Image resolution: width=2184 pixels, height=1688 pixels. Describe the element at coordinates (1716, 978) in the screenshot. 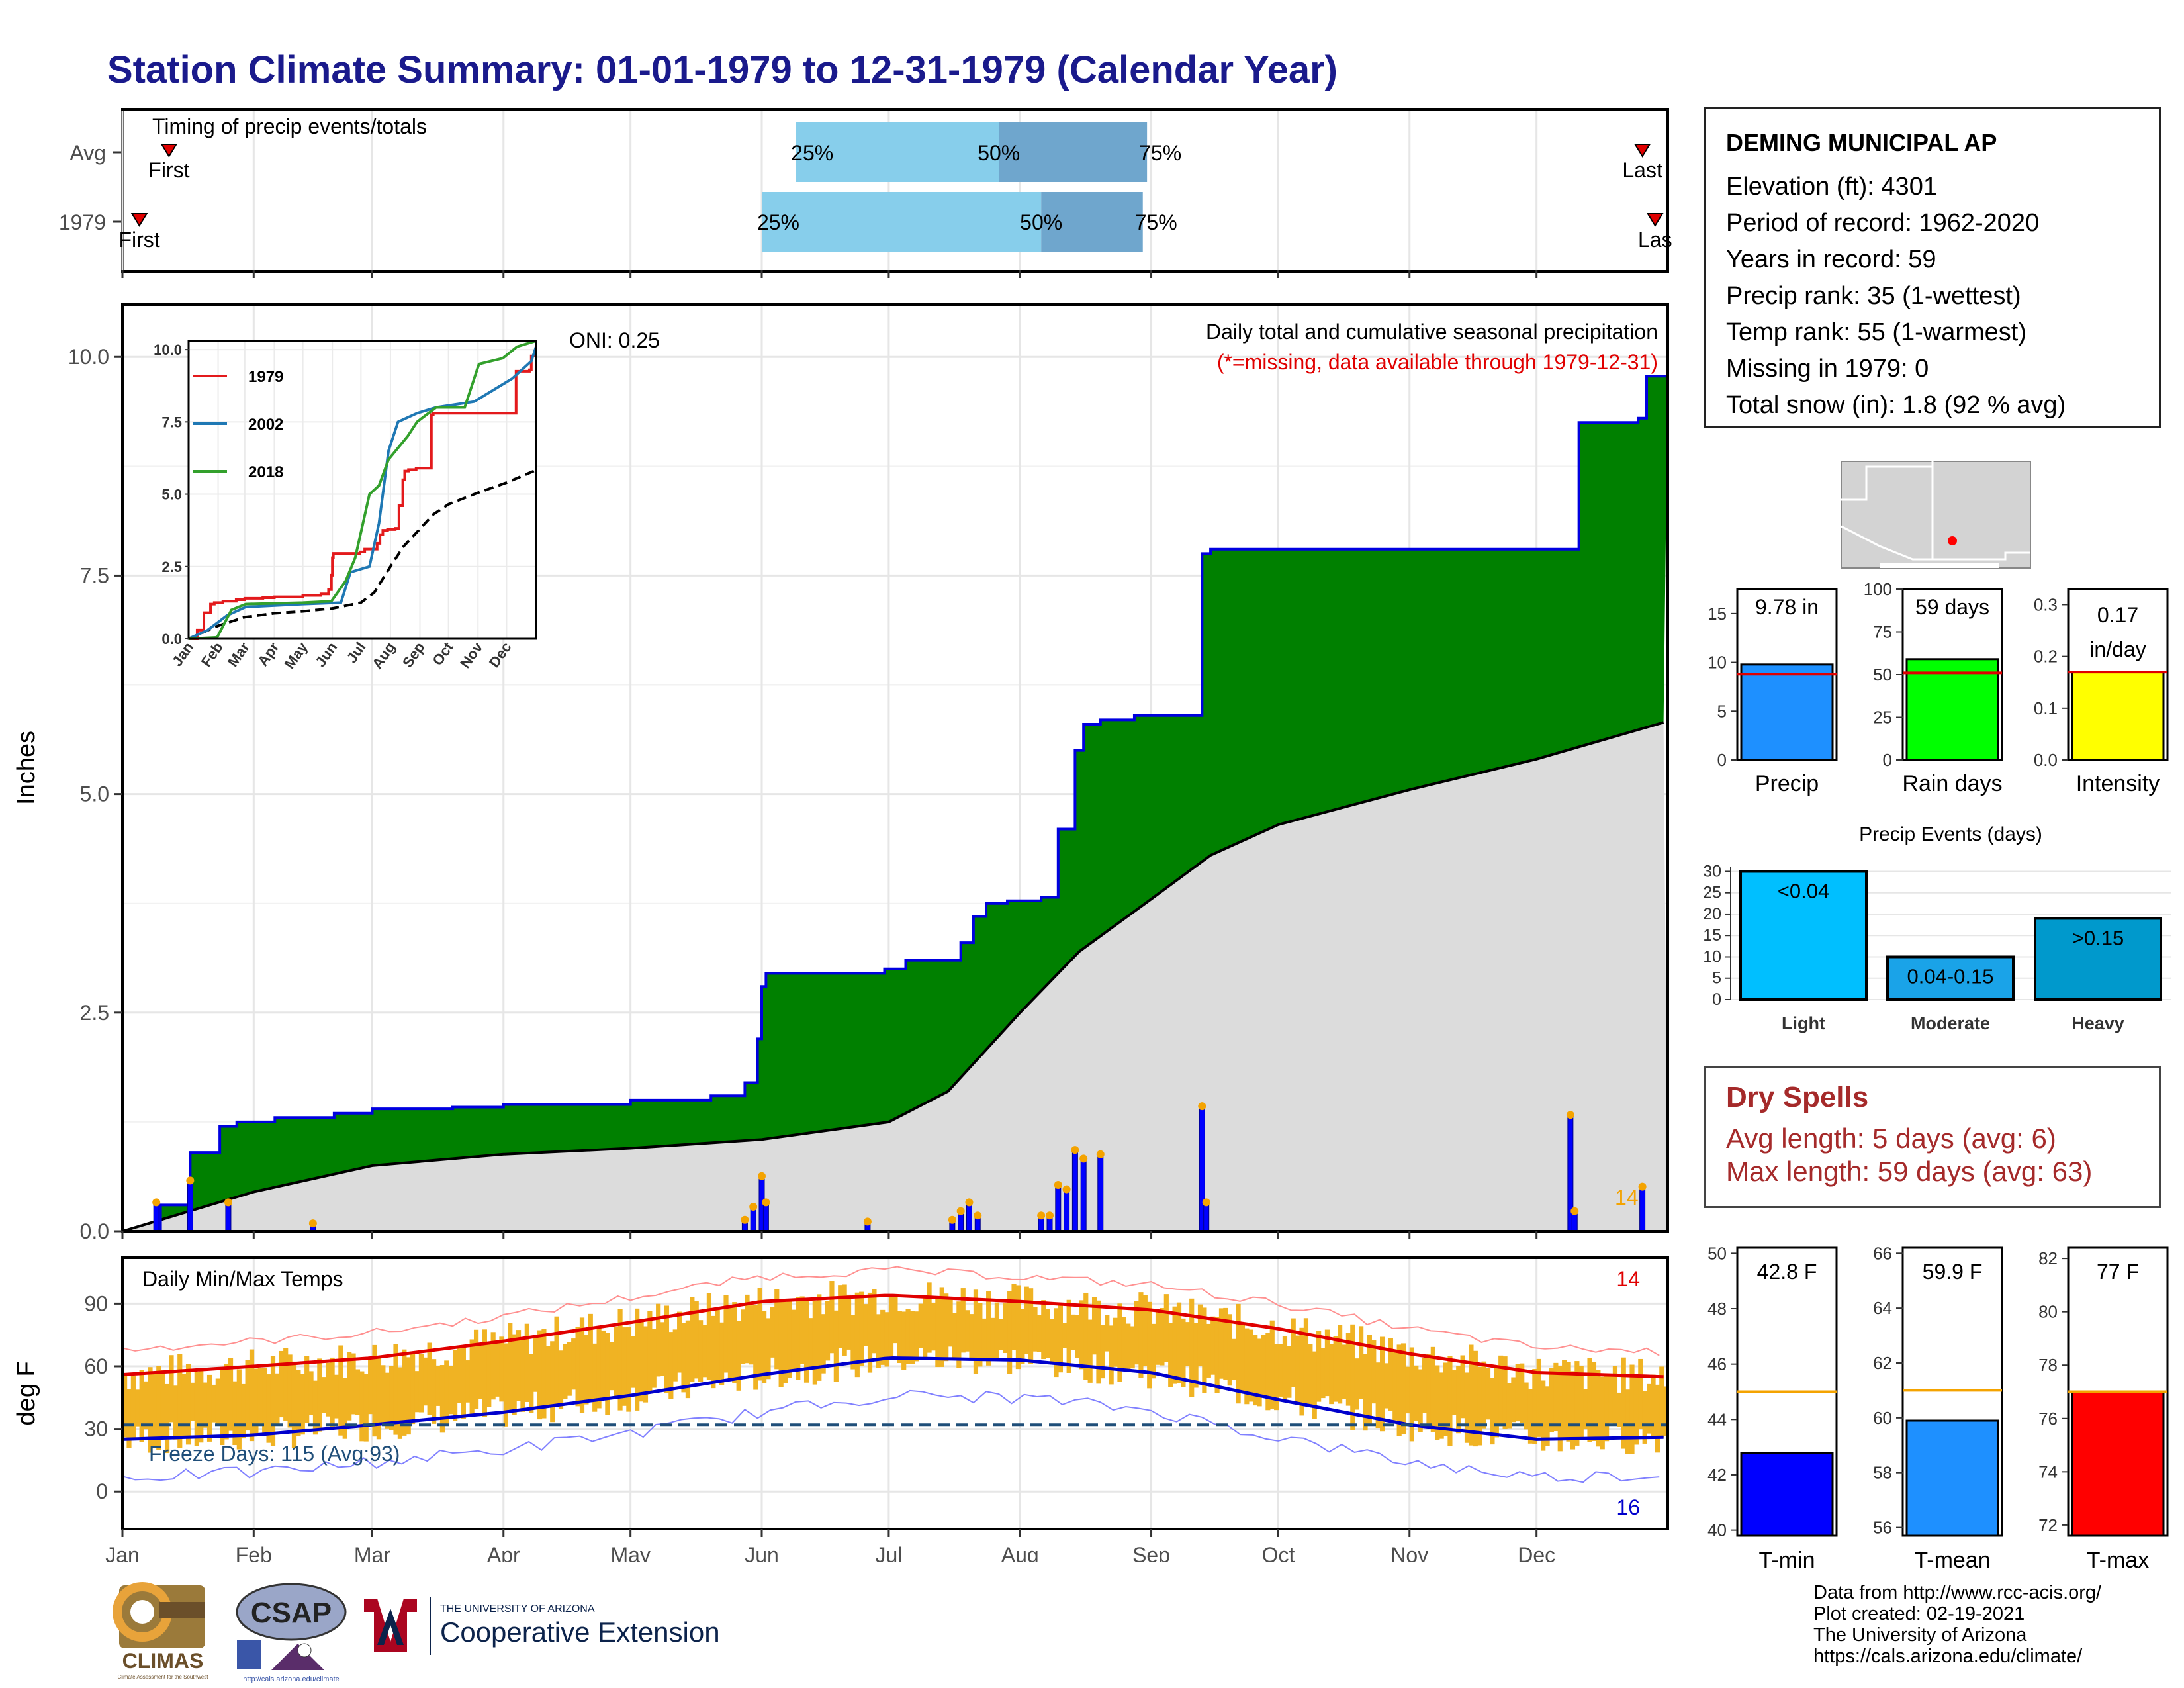

I see `events-y-tick-label: 5` at that location.